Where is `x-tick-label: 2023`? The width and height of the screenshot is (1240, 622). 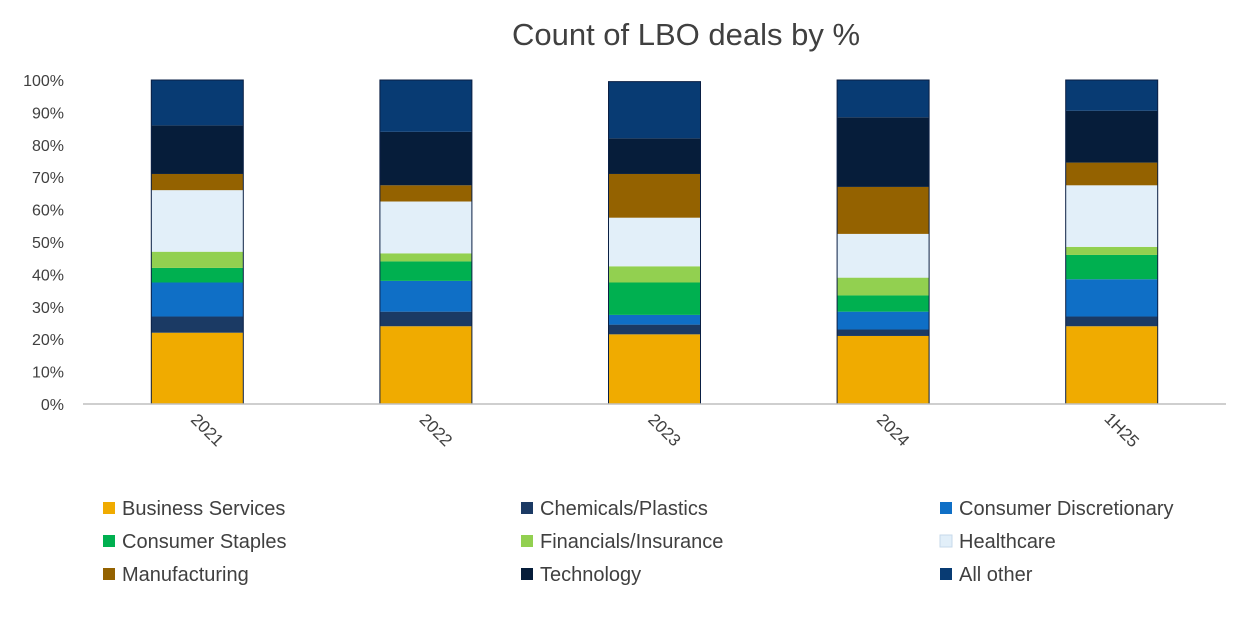 x-tick-label: 2023 is located at coordinates (664, 430).